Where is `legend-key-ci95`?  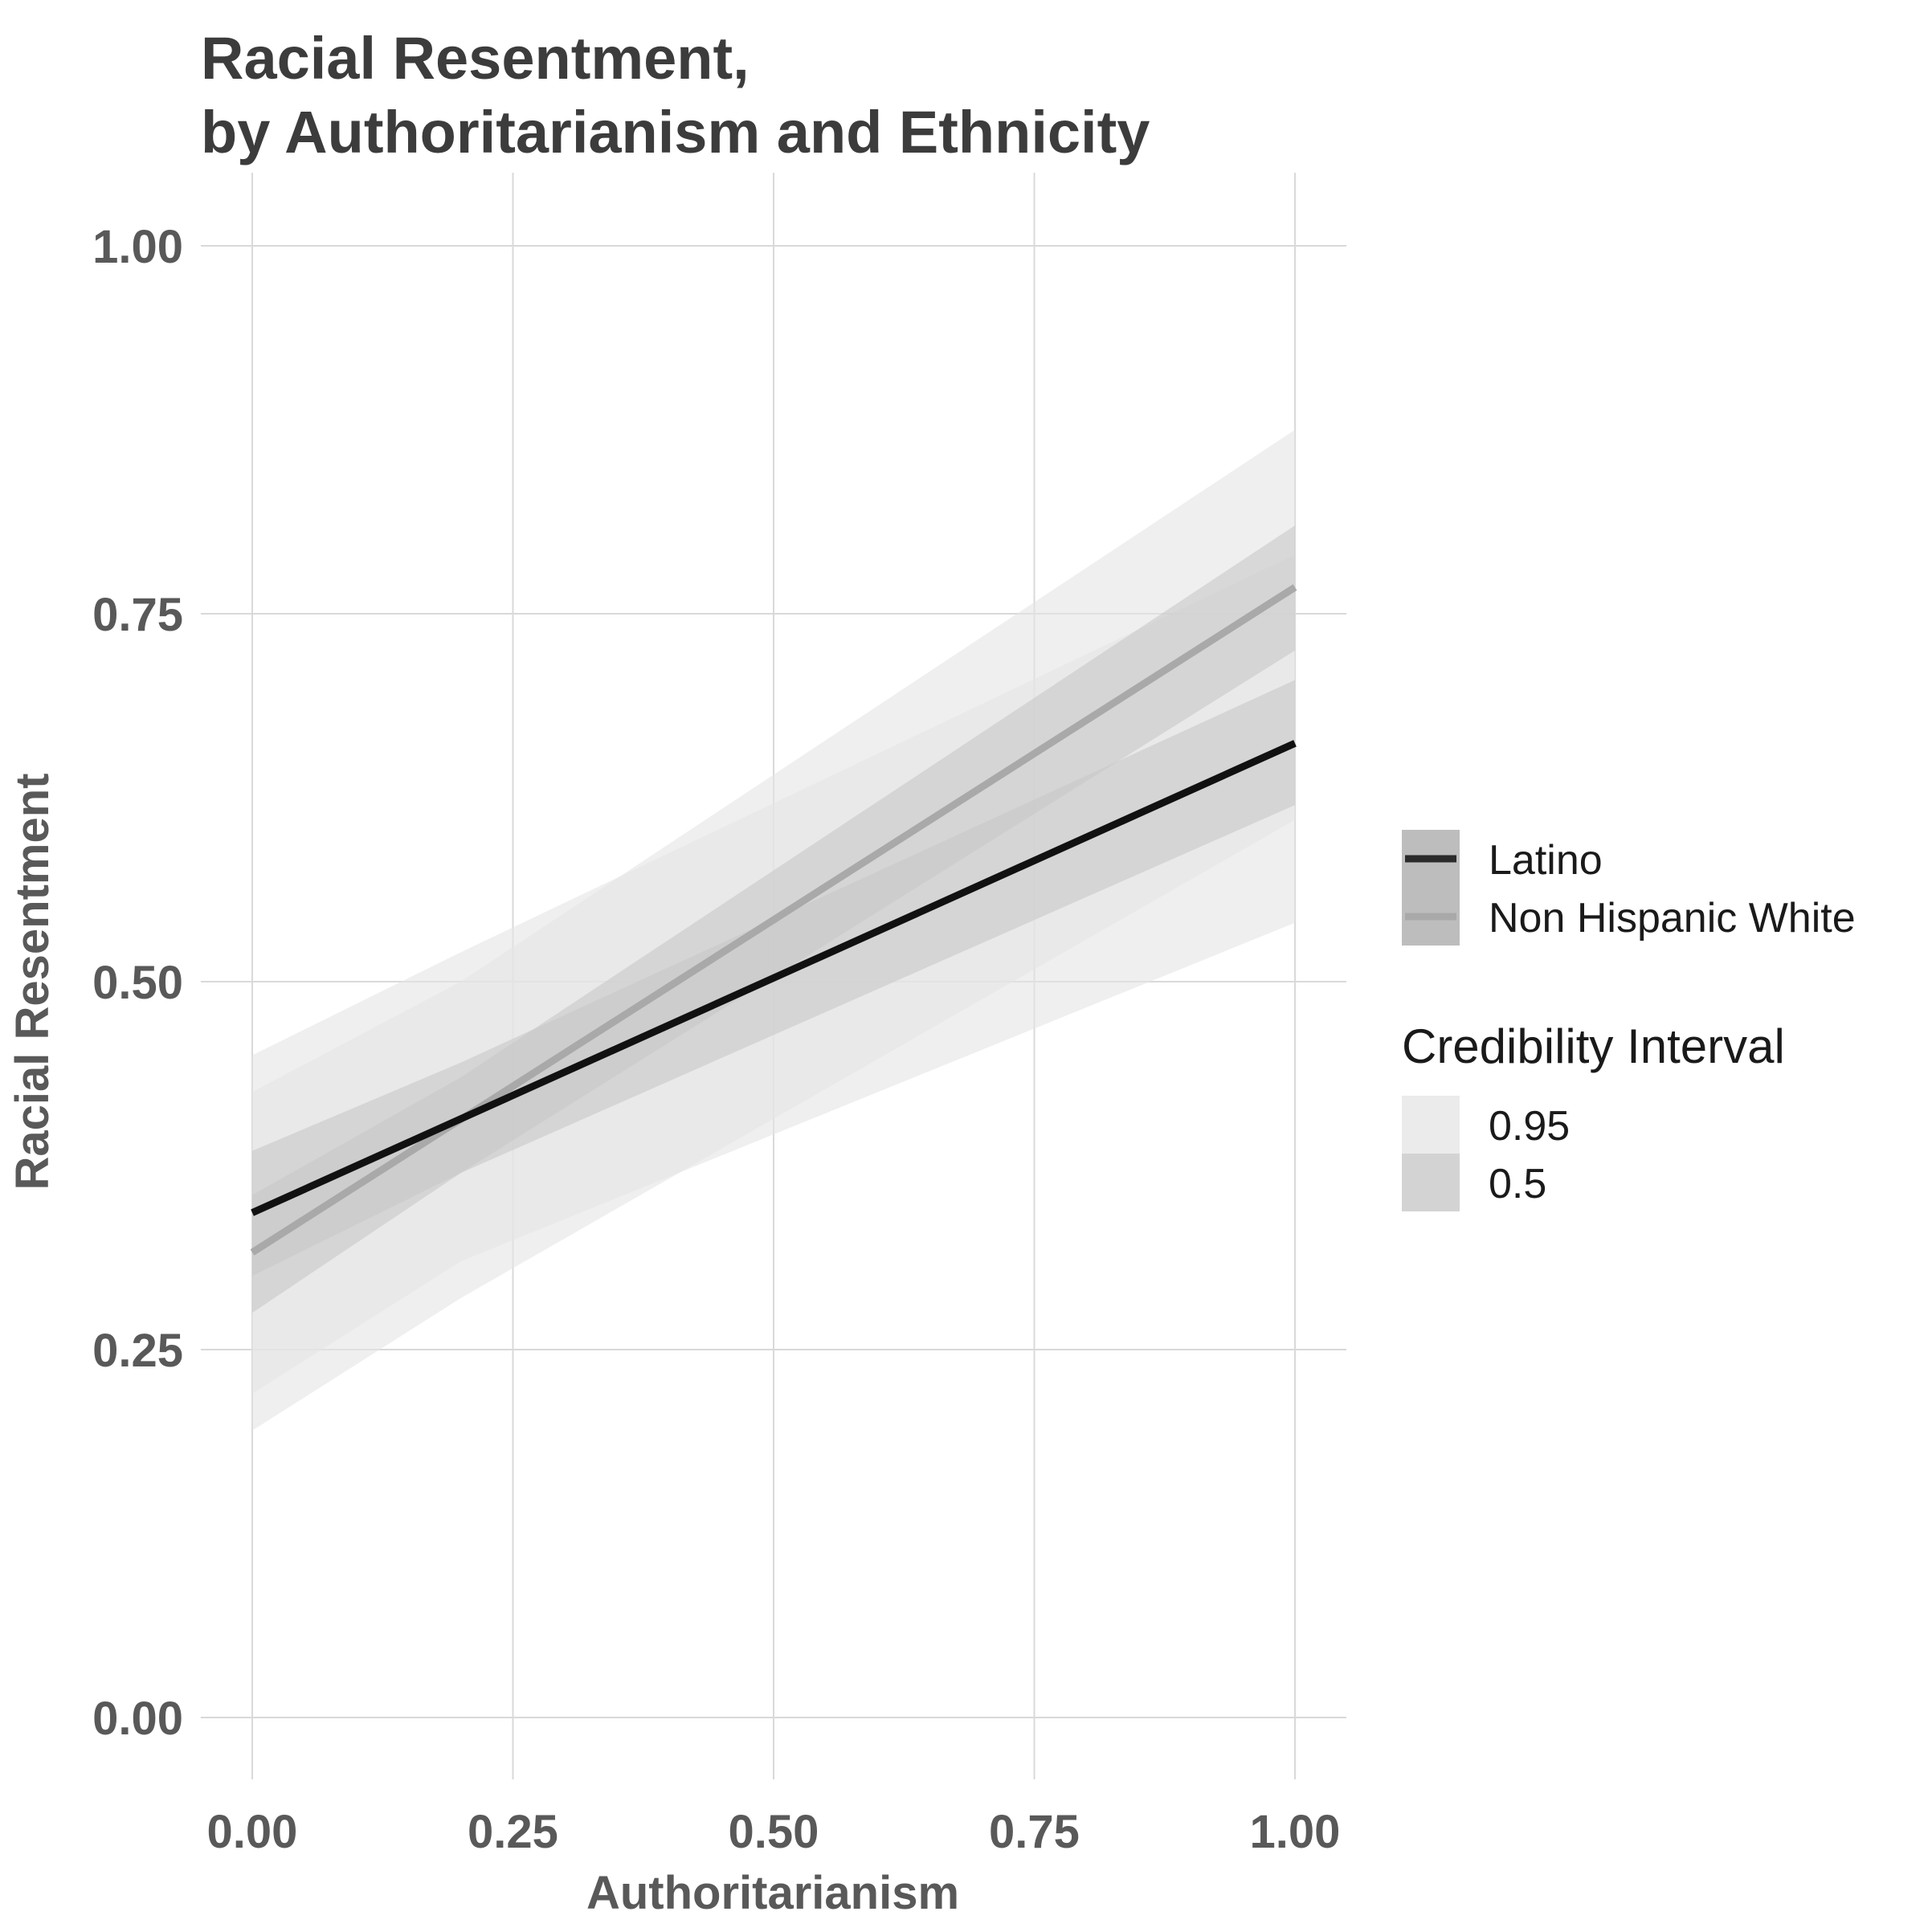
legend-key-ci95 is located at coordinates (1431, 1125).